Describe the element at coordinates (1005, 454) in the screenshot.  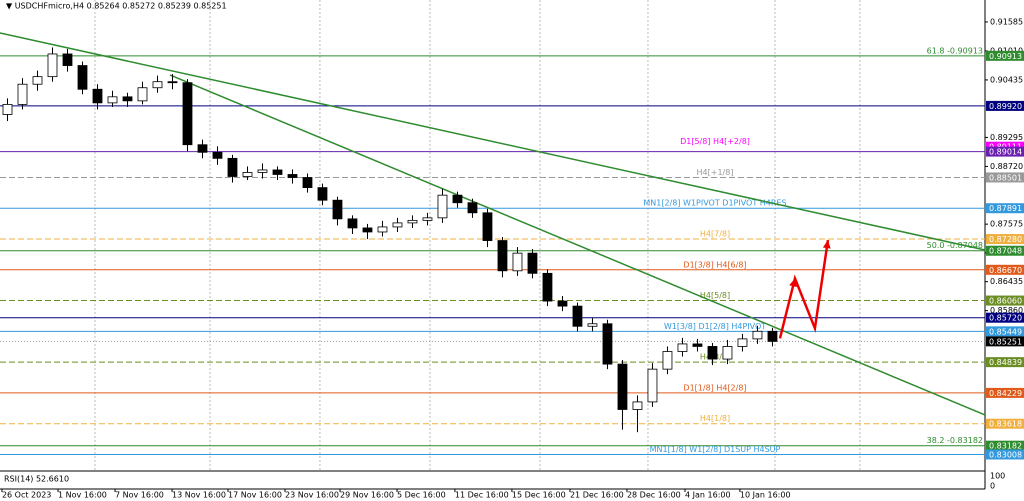
I see `price-label: 0.83008` at that location.